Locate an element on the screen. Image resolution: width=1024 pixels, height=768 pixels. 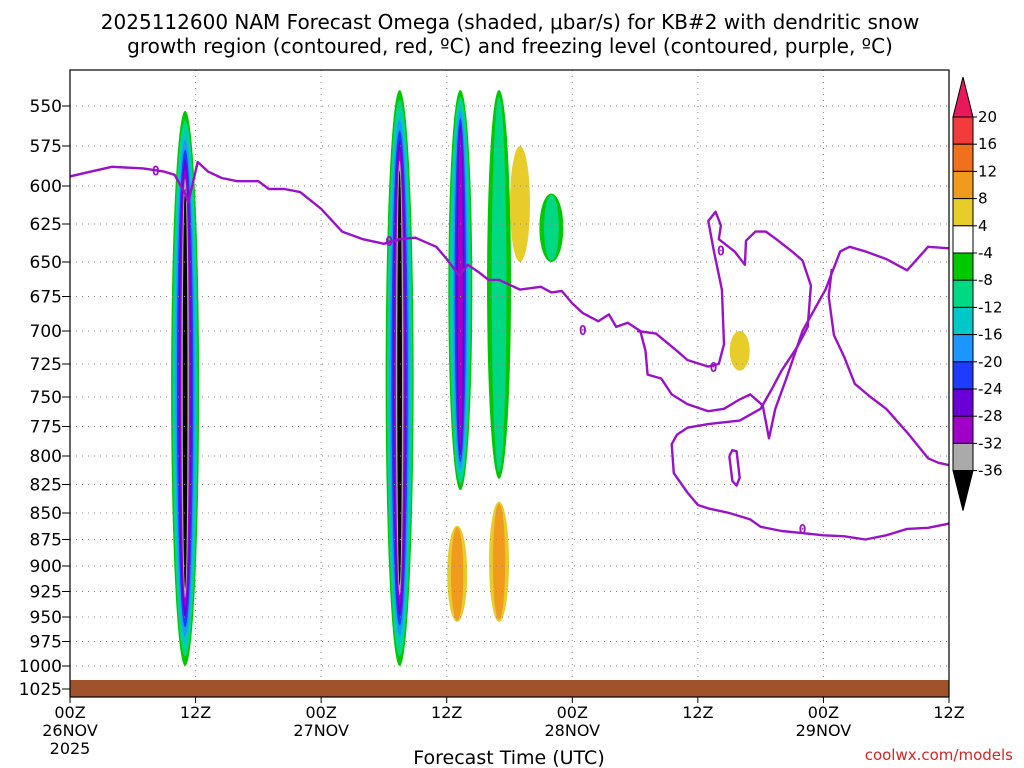
x-tick-label-60: 12Z is located at coordinates (697, 712).